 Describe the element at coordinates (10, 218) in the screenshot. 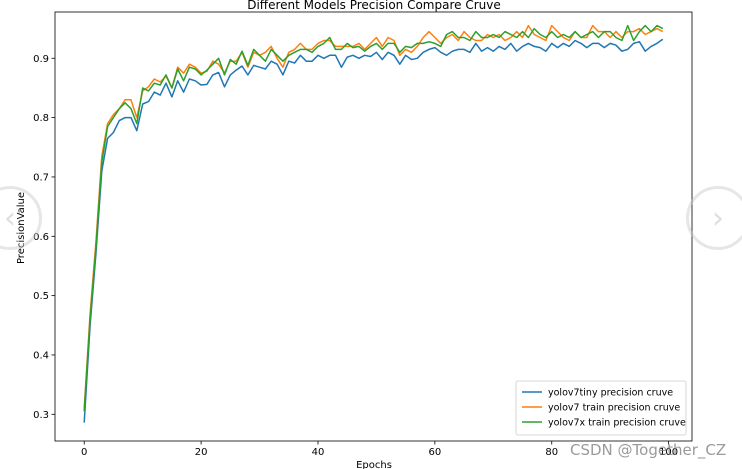

I see `chevron-left-icon: ‹` at that location.